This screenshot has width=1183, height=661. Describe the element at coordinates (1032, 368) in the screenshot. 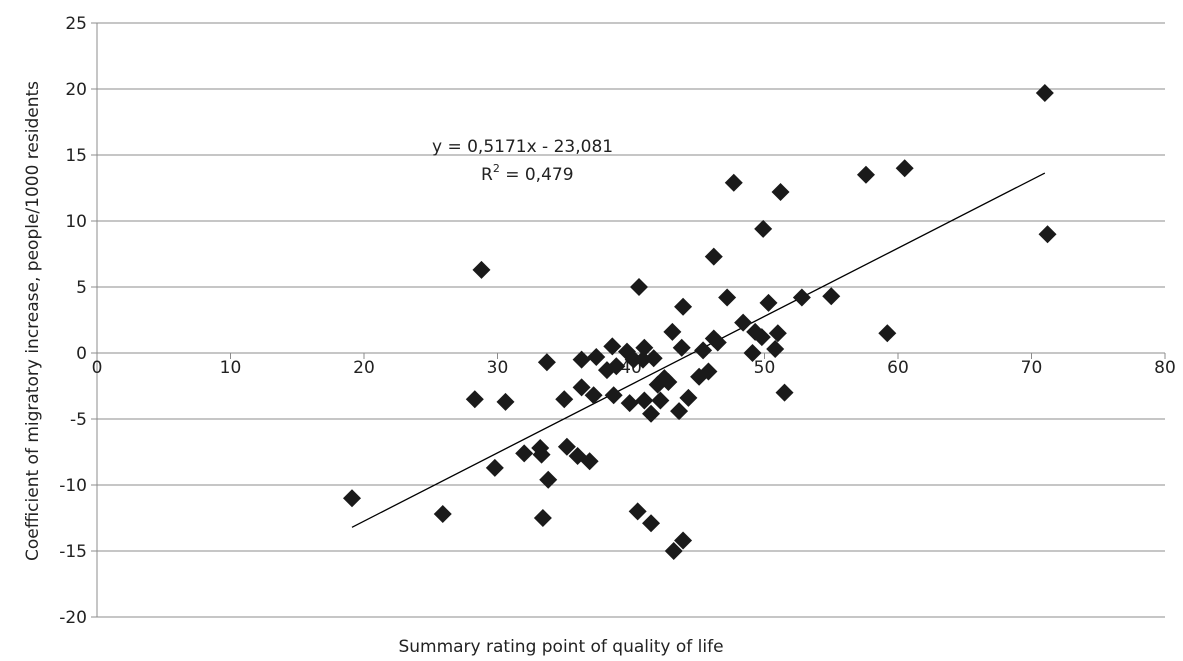

I see `x-tick-label: 70` at that location.